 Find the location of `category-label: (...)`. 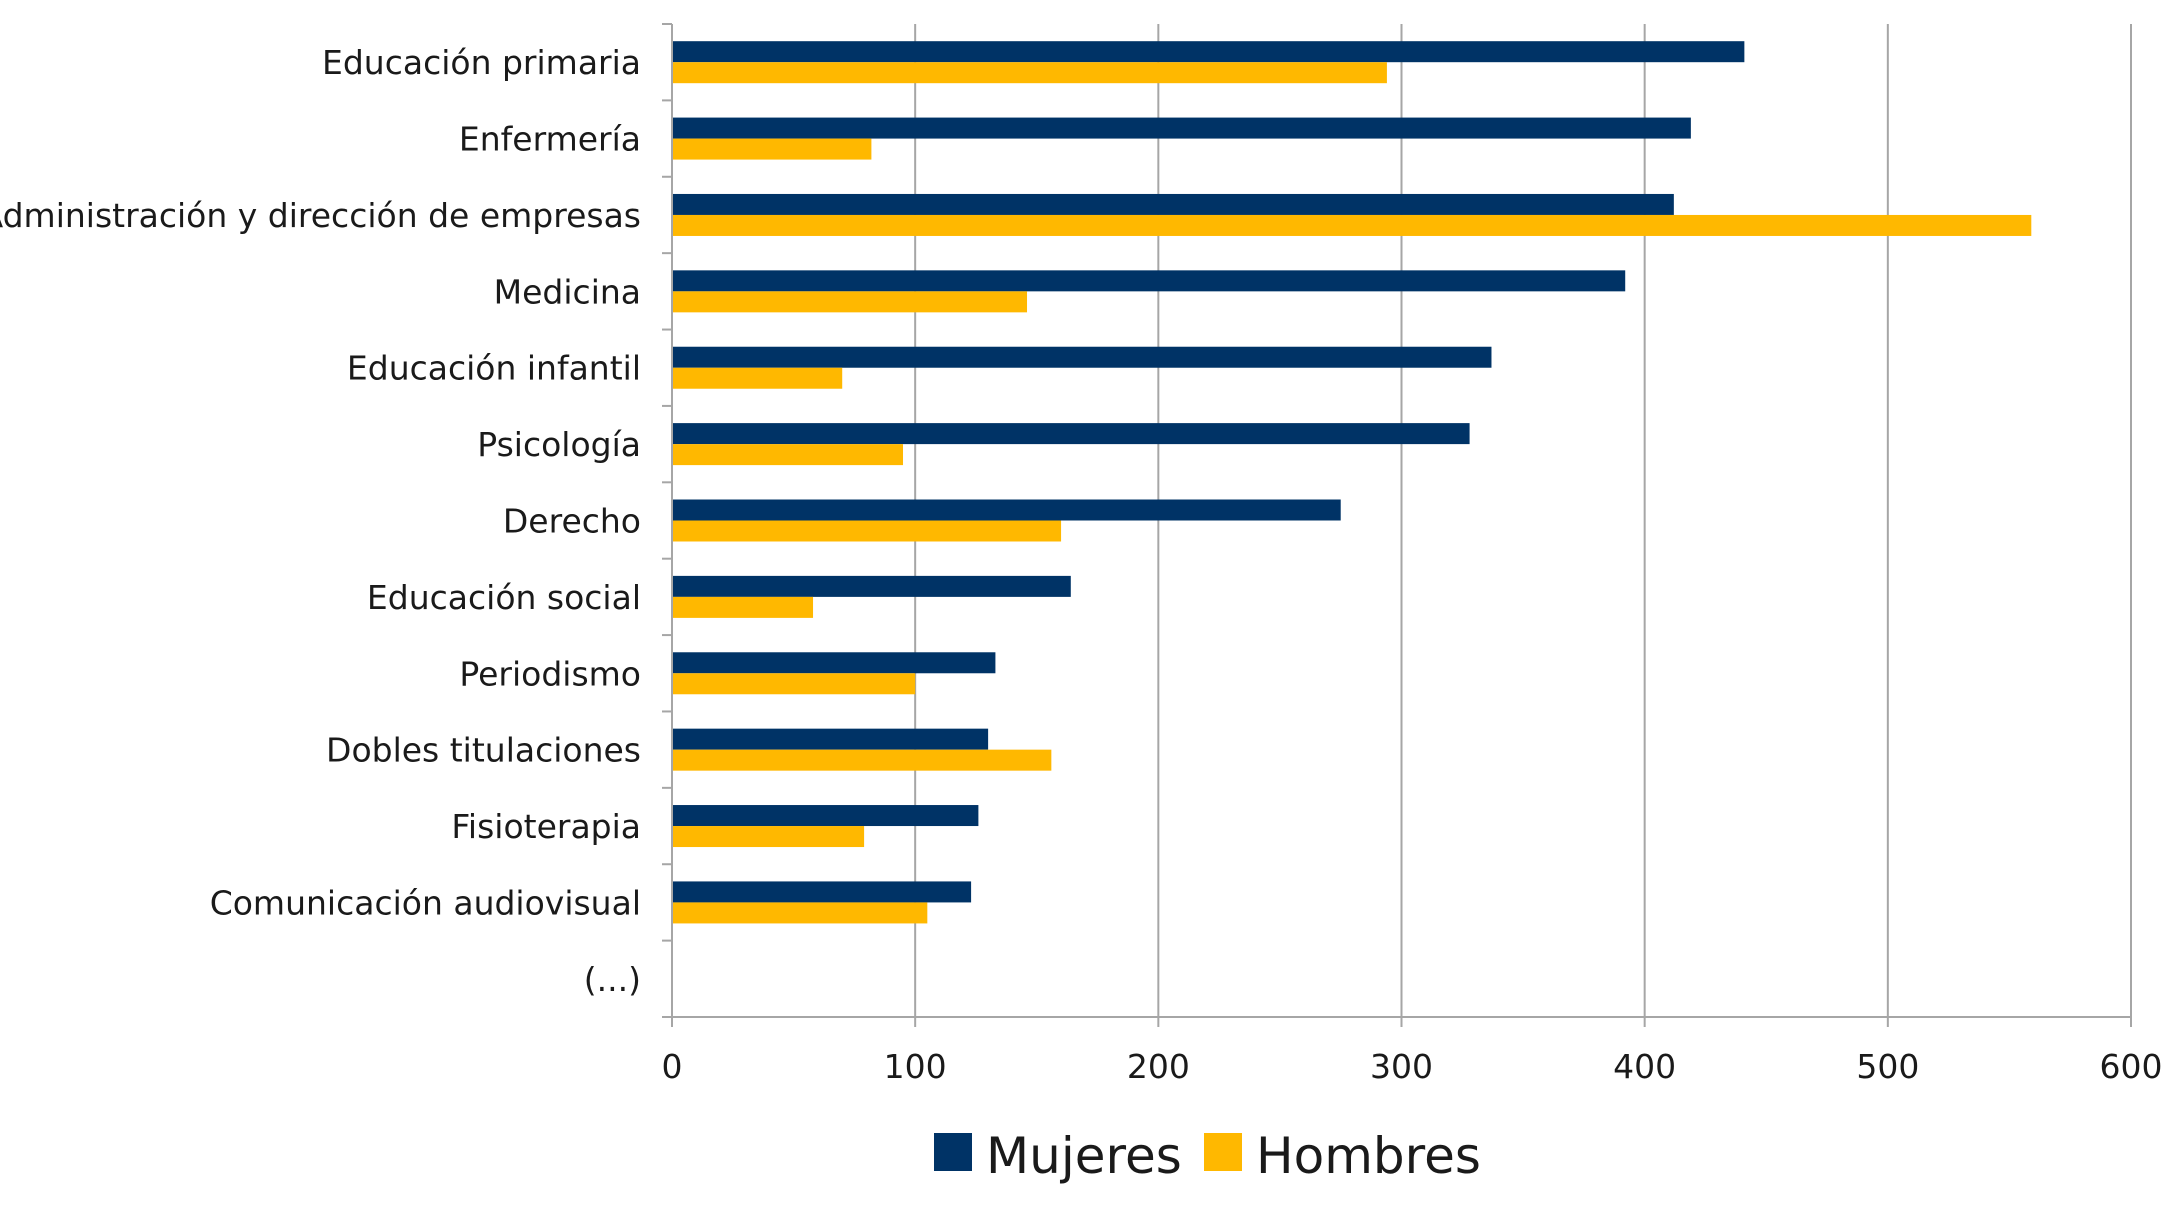

category-label: (...) is located at coordinates (612, 979).